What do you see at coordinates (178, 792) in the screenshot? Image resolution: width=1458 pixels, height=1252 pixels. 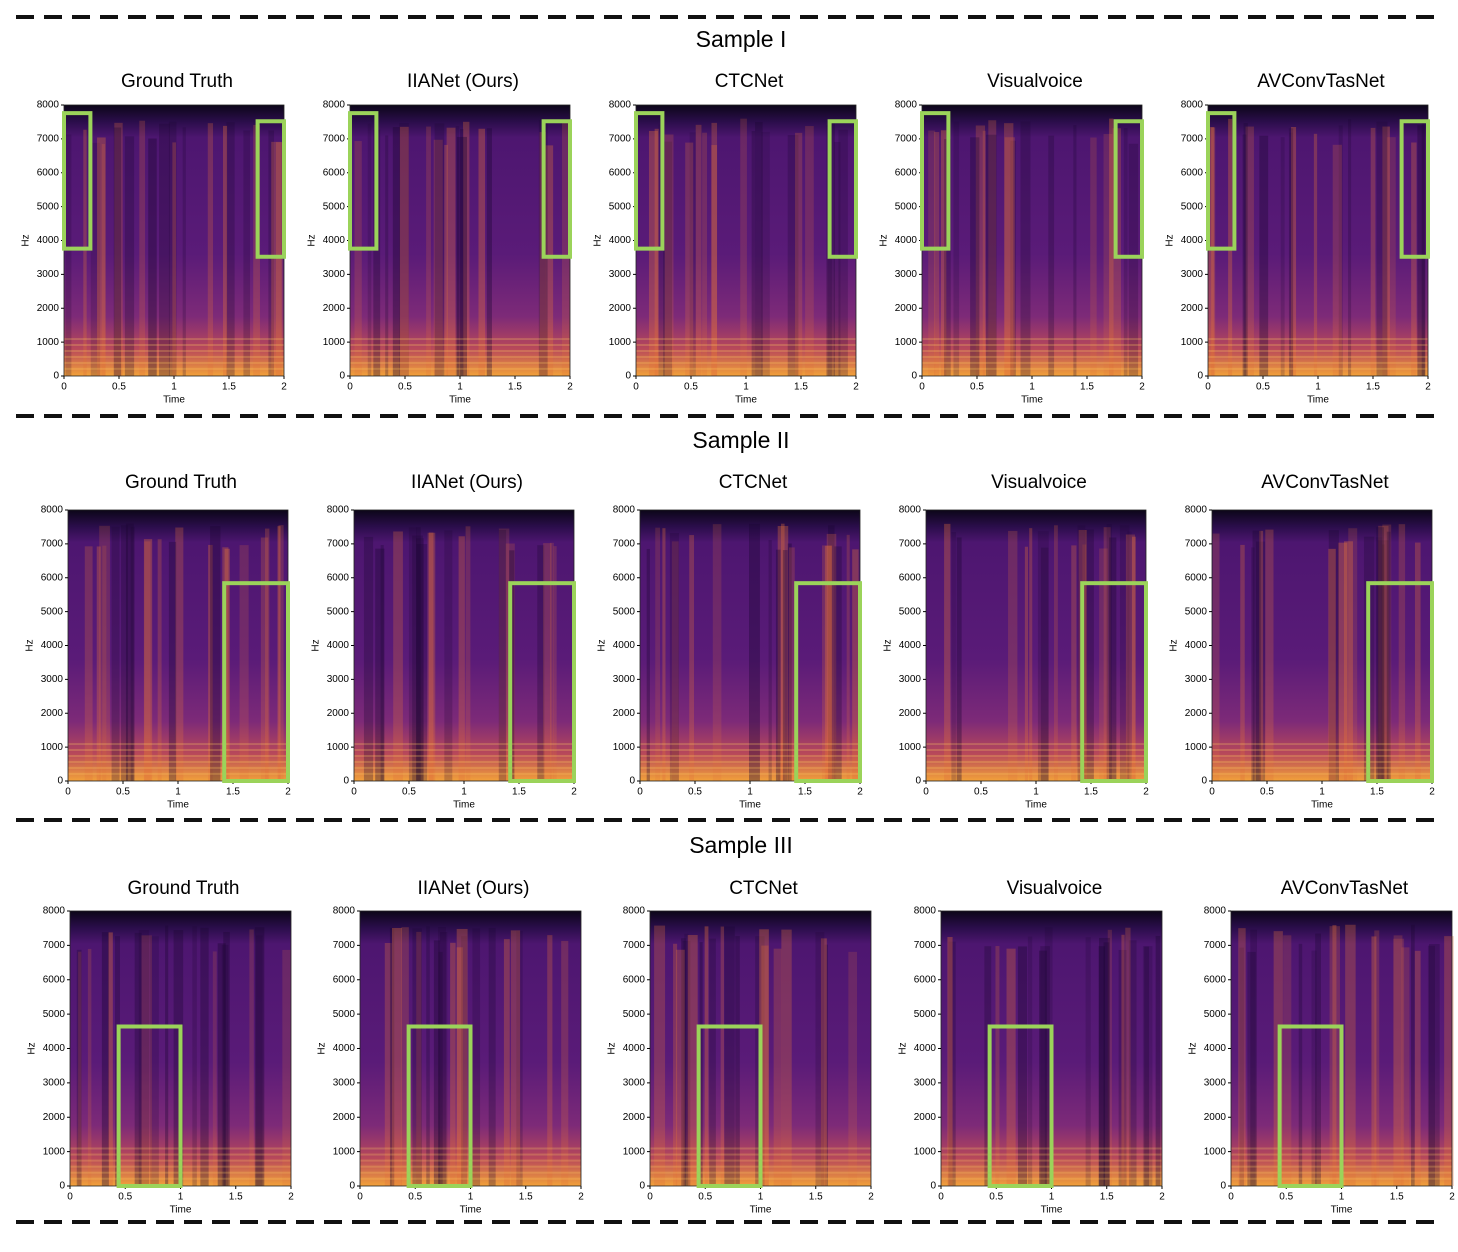 I see `x-tick-label: 1` at bounding box center [178, 792].